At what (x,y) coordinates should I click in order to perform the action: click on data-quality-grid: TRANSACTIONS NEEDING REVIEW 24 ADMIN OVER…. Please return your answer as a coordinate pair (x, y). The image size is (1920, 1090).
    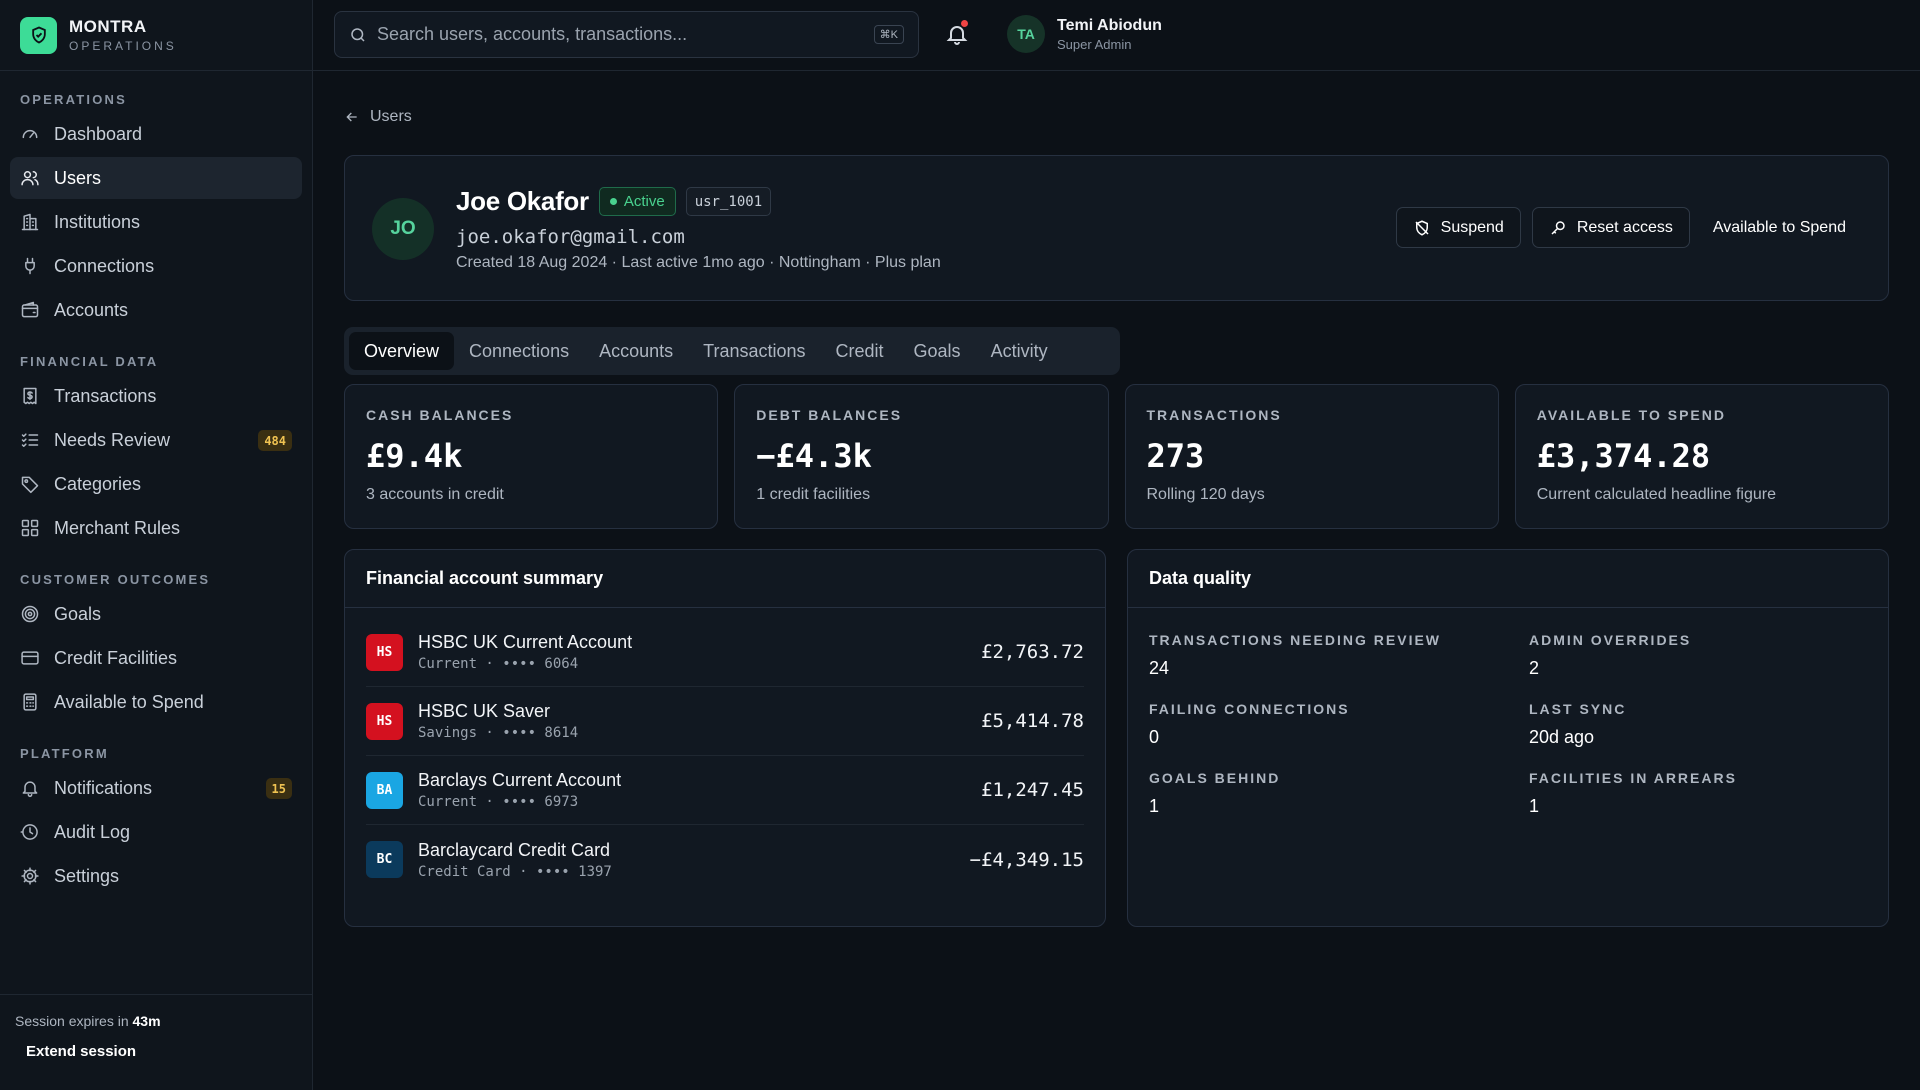
    Looking at the image, I should click on (1508, 724).